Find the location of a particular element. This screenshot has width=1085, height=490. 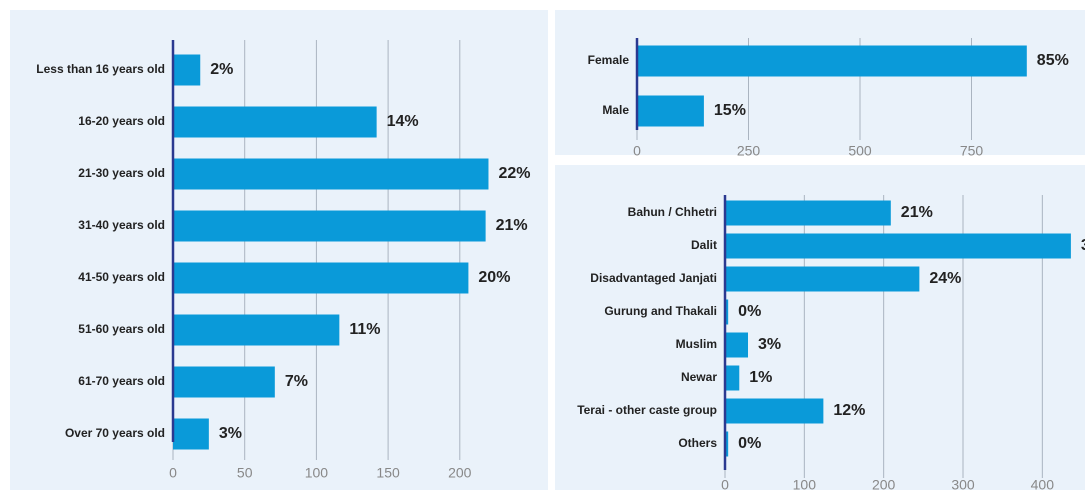

value-label: 20% is located at coordinates (494, 277).